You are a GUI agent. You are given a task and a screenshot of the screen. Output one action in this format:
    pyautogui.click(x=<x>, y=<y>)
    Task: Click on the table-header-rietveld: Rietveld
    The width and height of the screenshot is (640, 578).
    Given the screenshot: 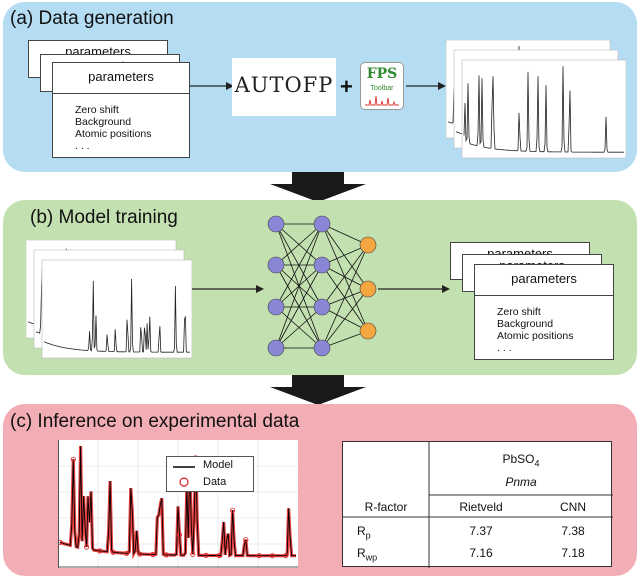 What is the action you would take?
    pyautogui.click(x=481, y=507)
    